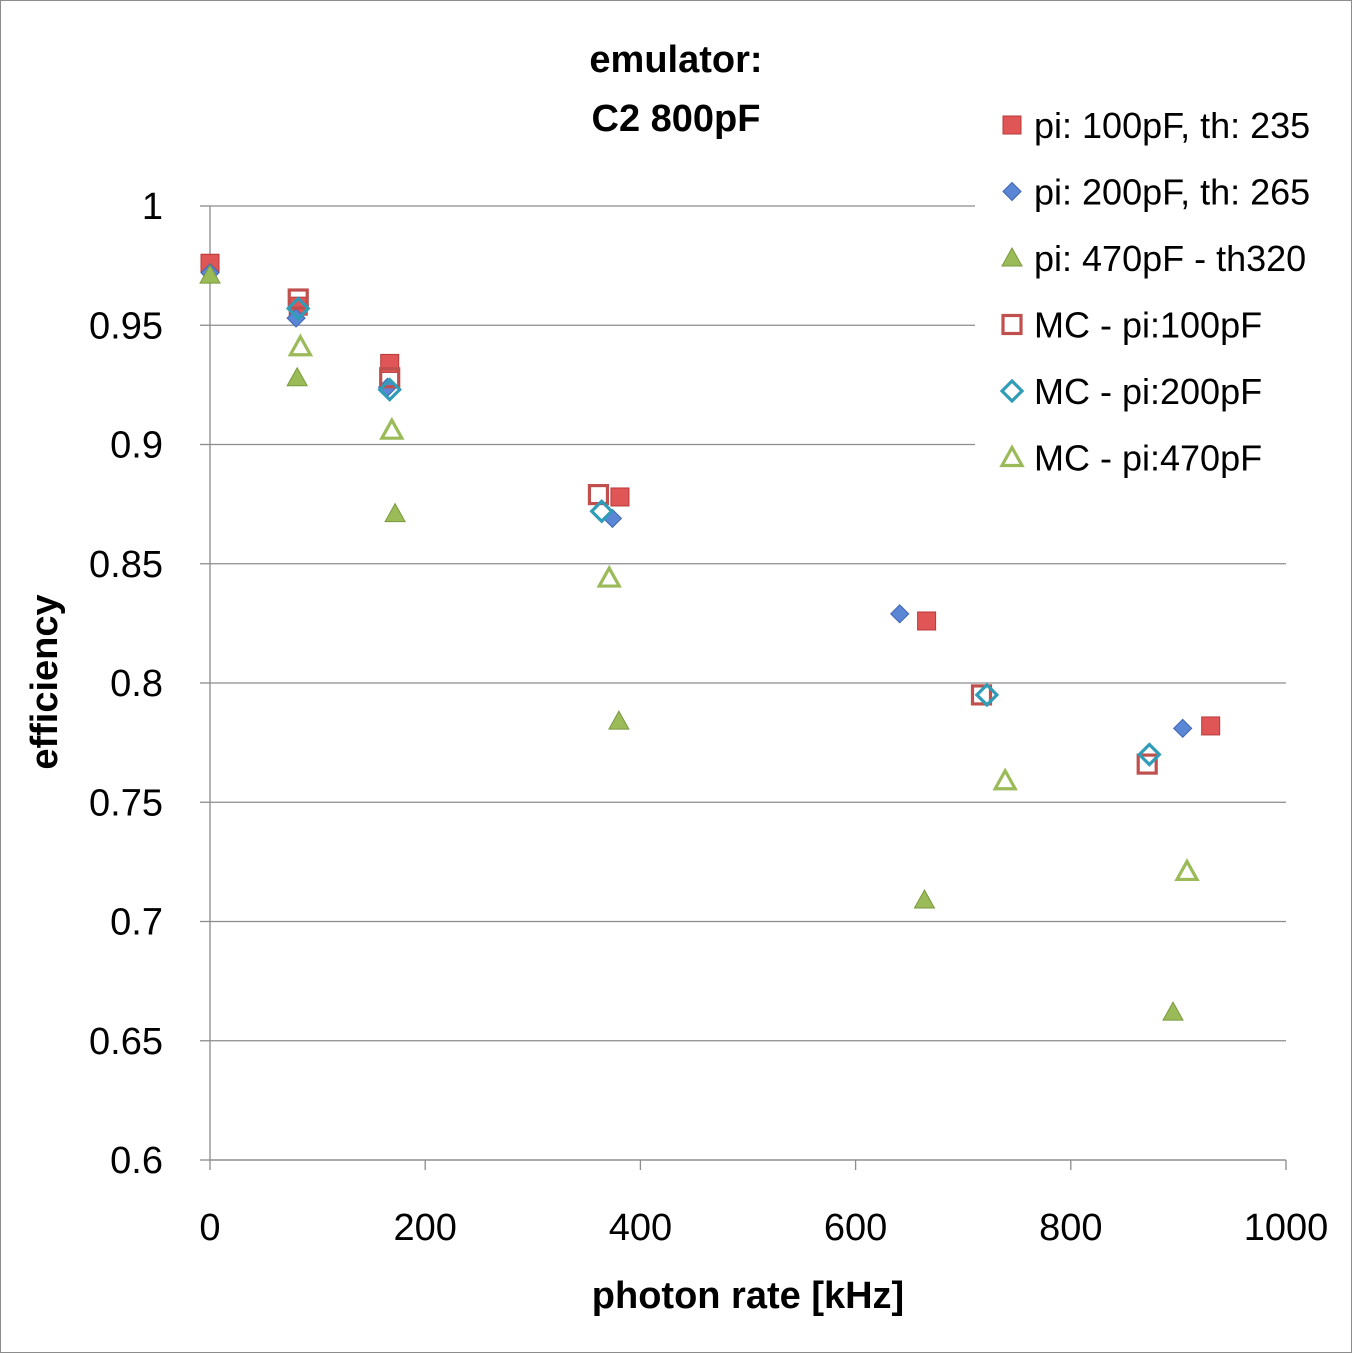 This screenshot has height=1353, width=1352. What do you see at coordinates (209, 1228) in the screenshot?
I see `x-tick-label: 0` at bounding box center [209, 1228].